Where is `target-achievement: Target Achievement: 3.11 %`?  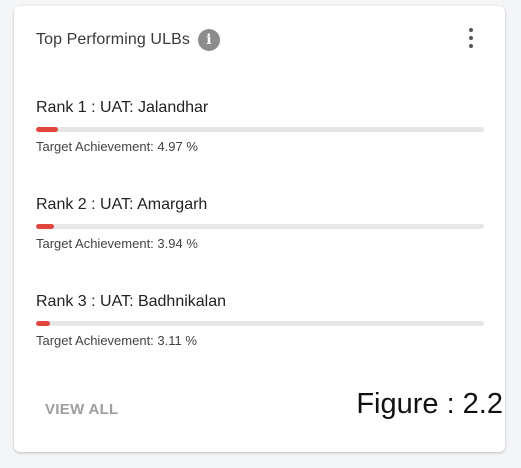 target-achievement: Target Achievement: 3.11 % is located at coordinates (116, 340).